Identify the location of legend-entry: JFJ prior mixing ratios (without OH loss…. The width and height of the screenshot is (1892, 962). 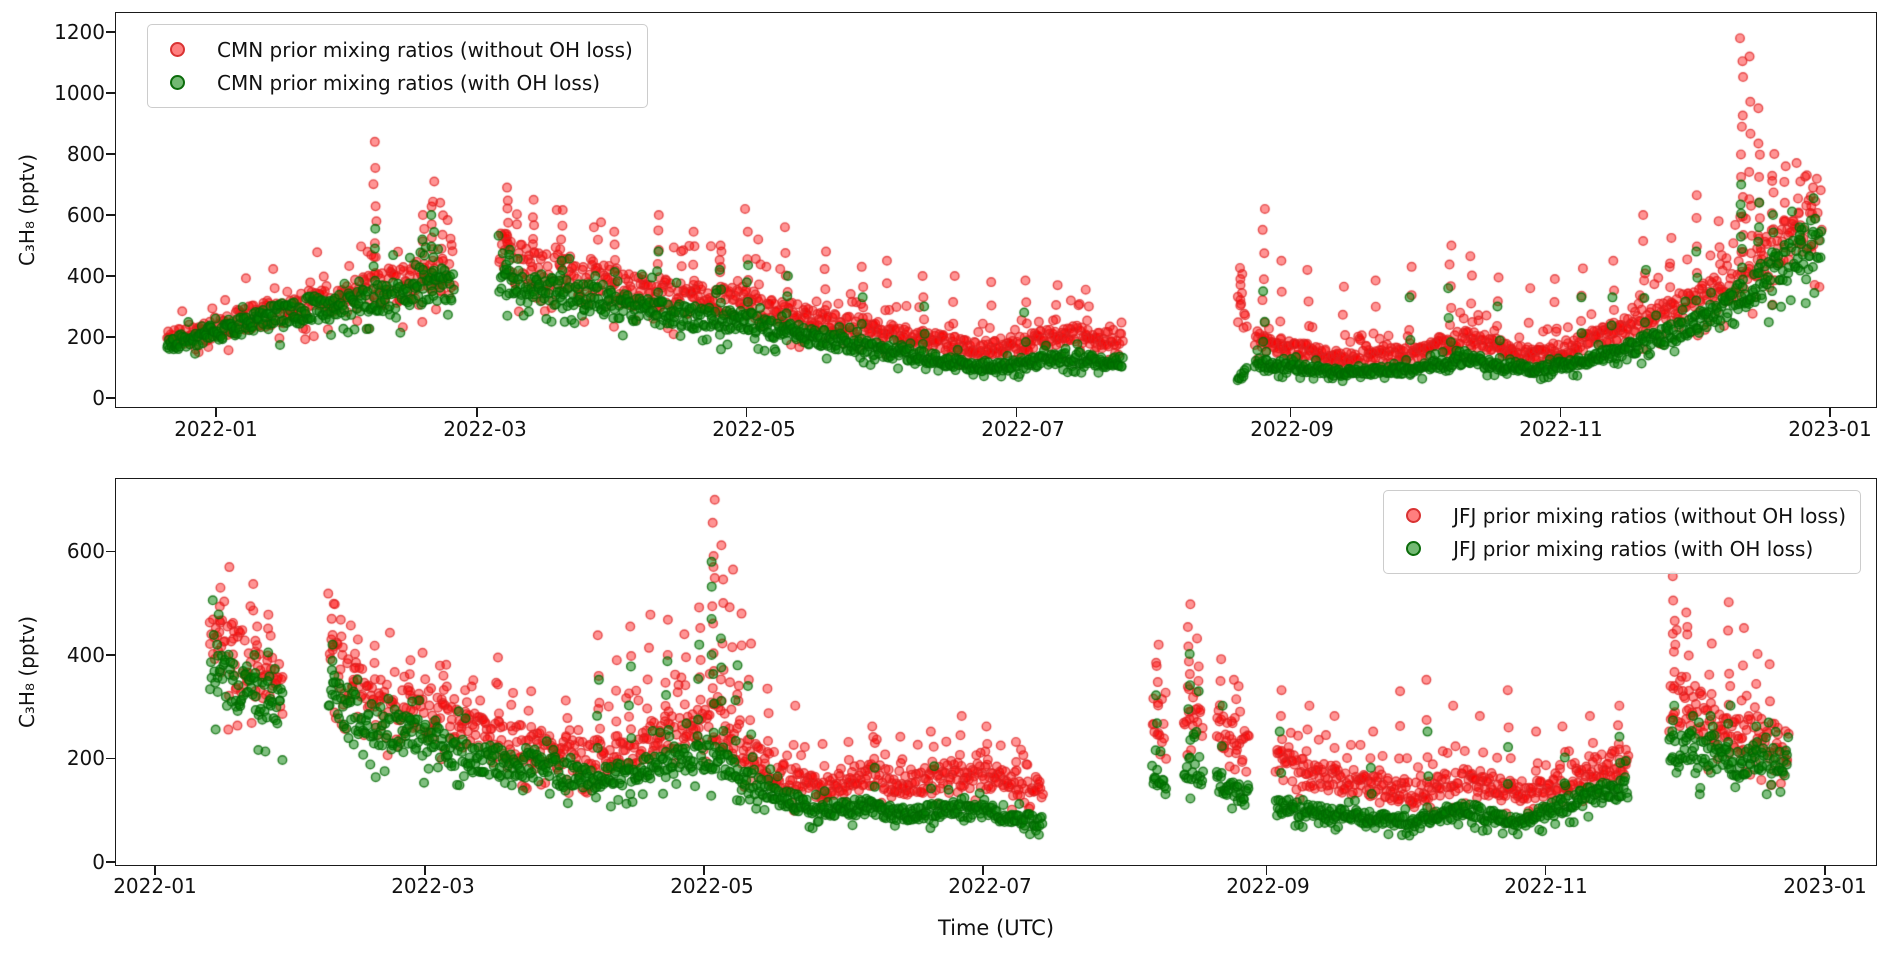
(1617, 515).